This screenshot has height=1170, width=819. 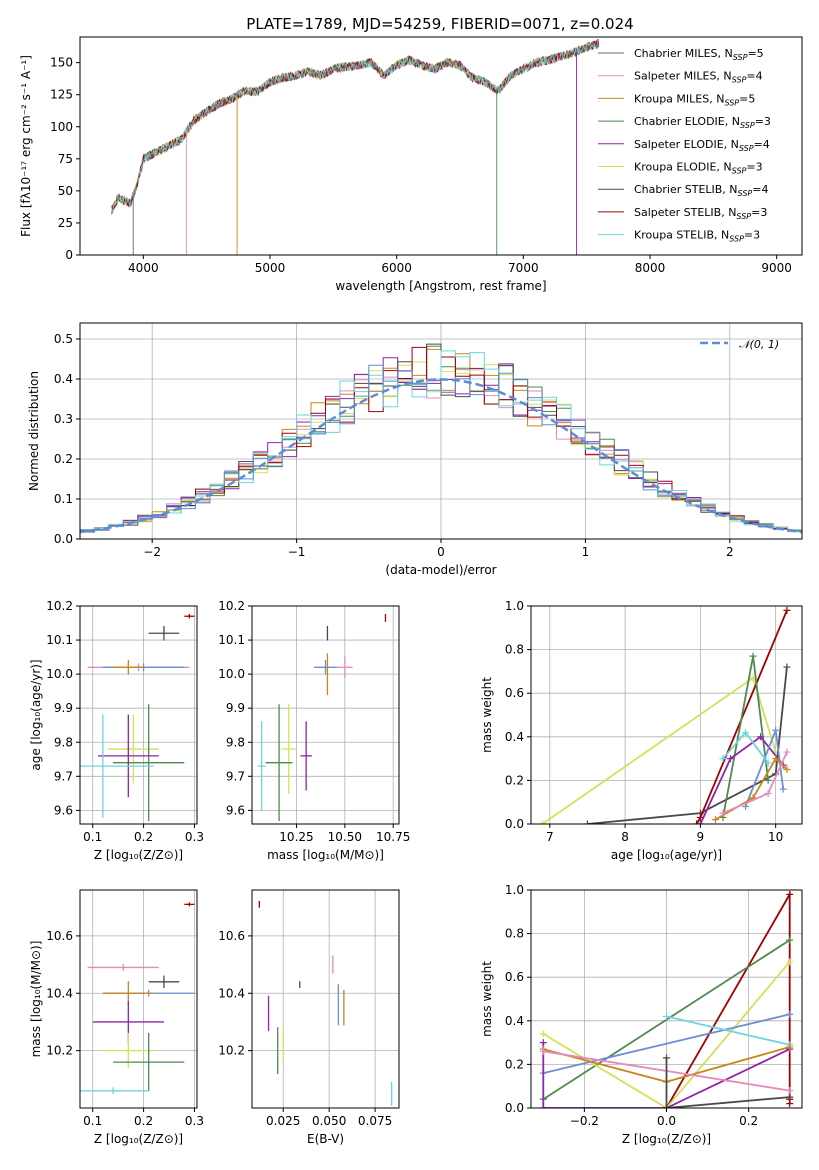 I want to click on age_vs_Z-frame, so click(x=138, y=715).